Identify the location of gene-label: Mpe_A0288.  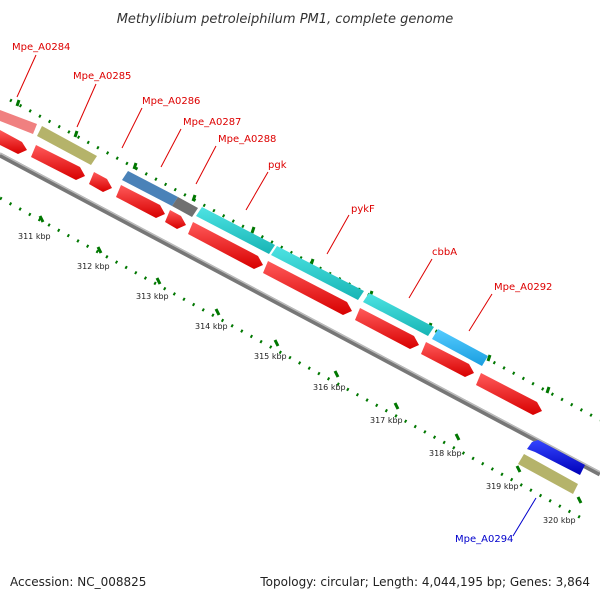
(247, 139).